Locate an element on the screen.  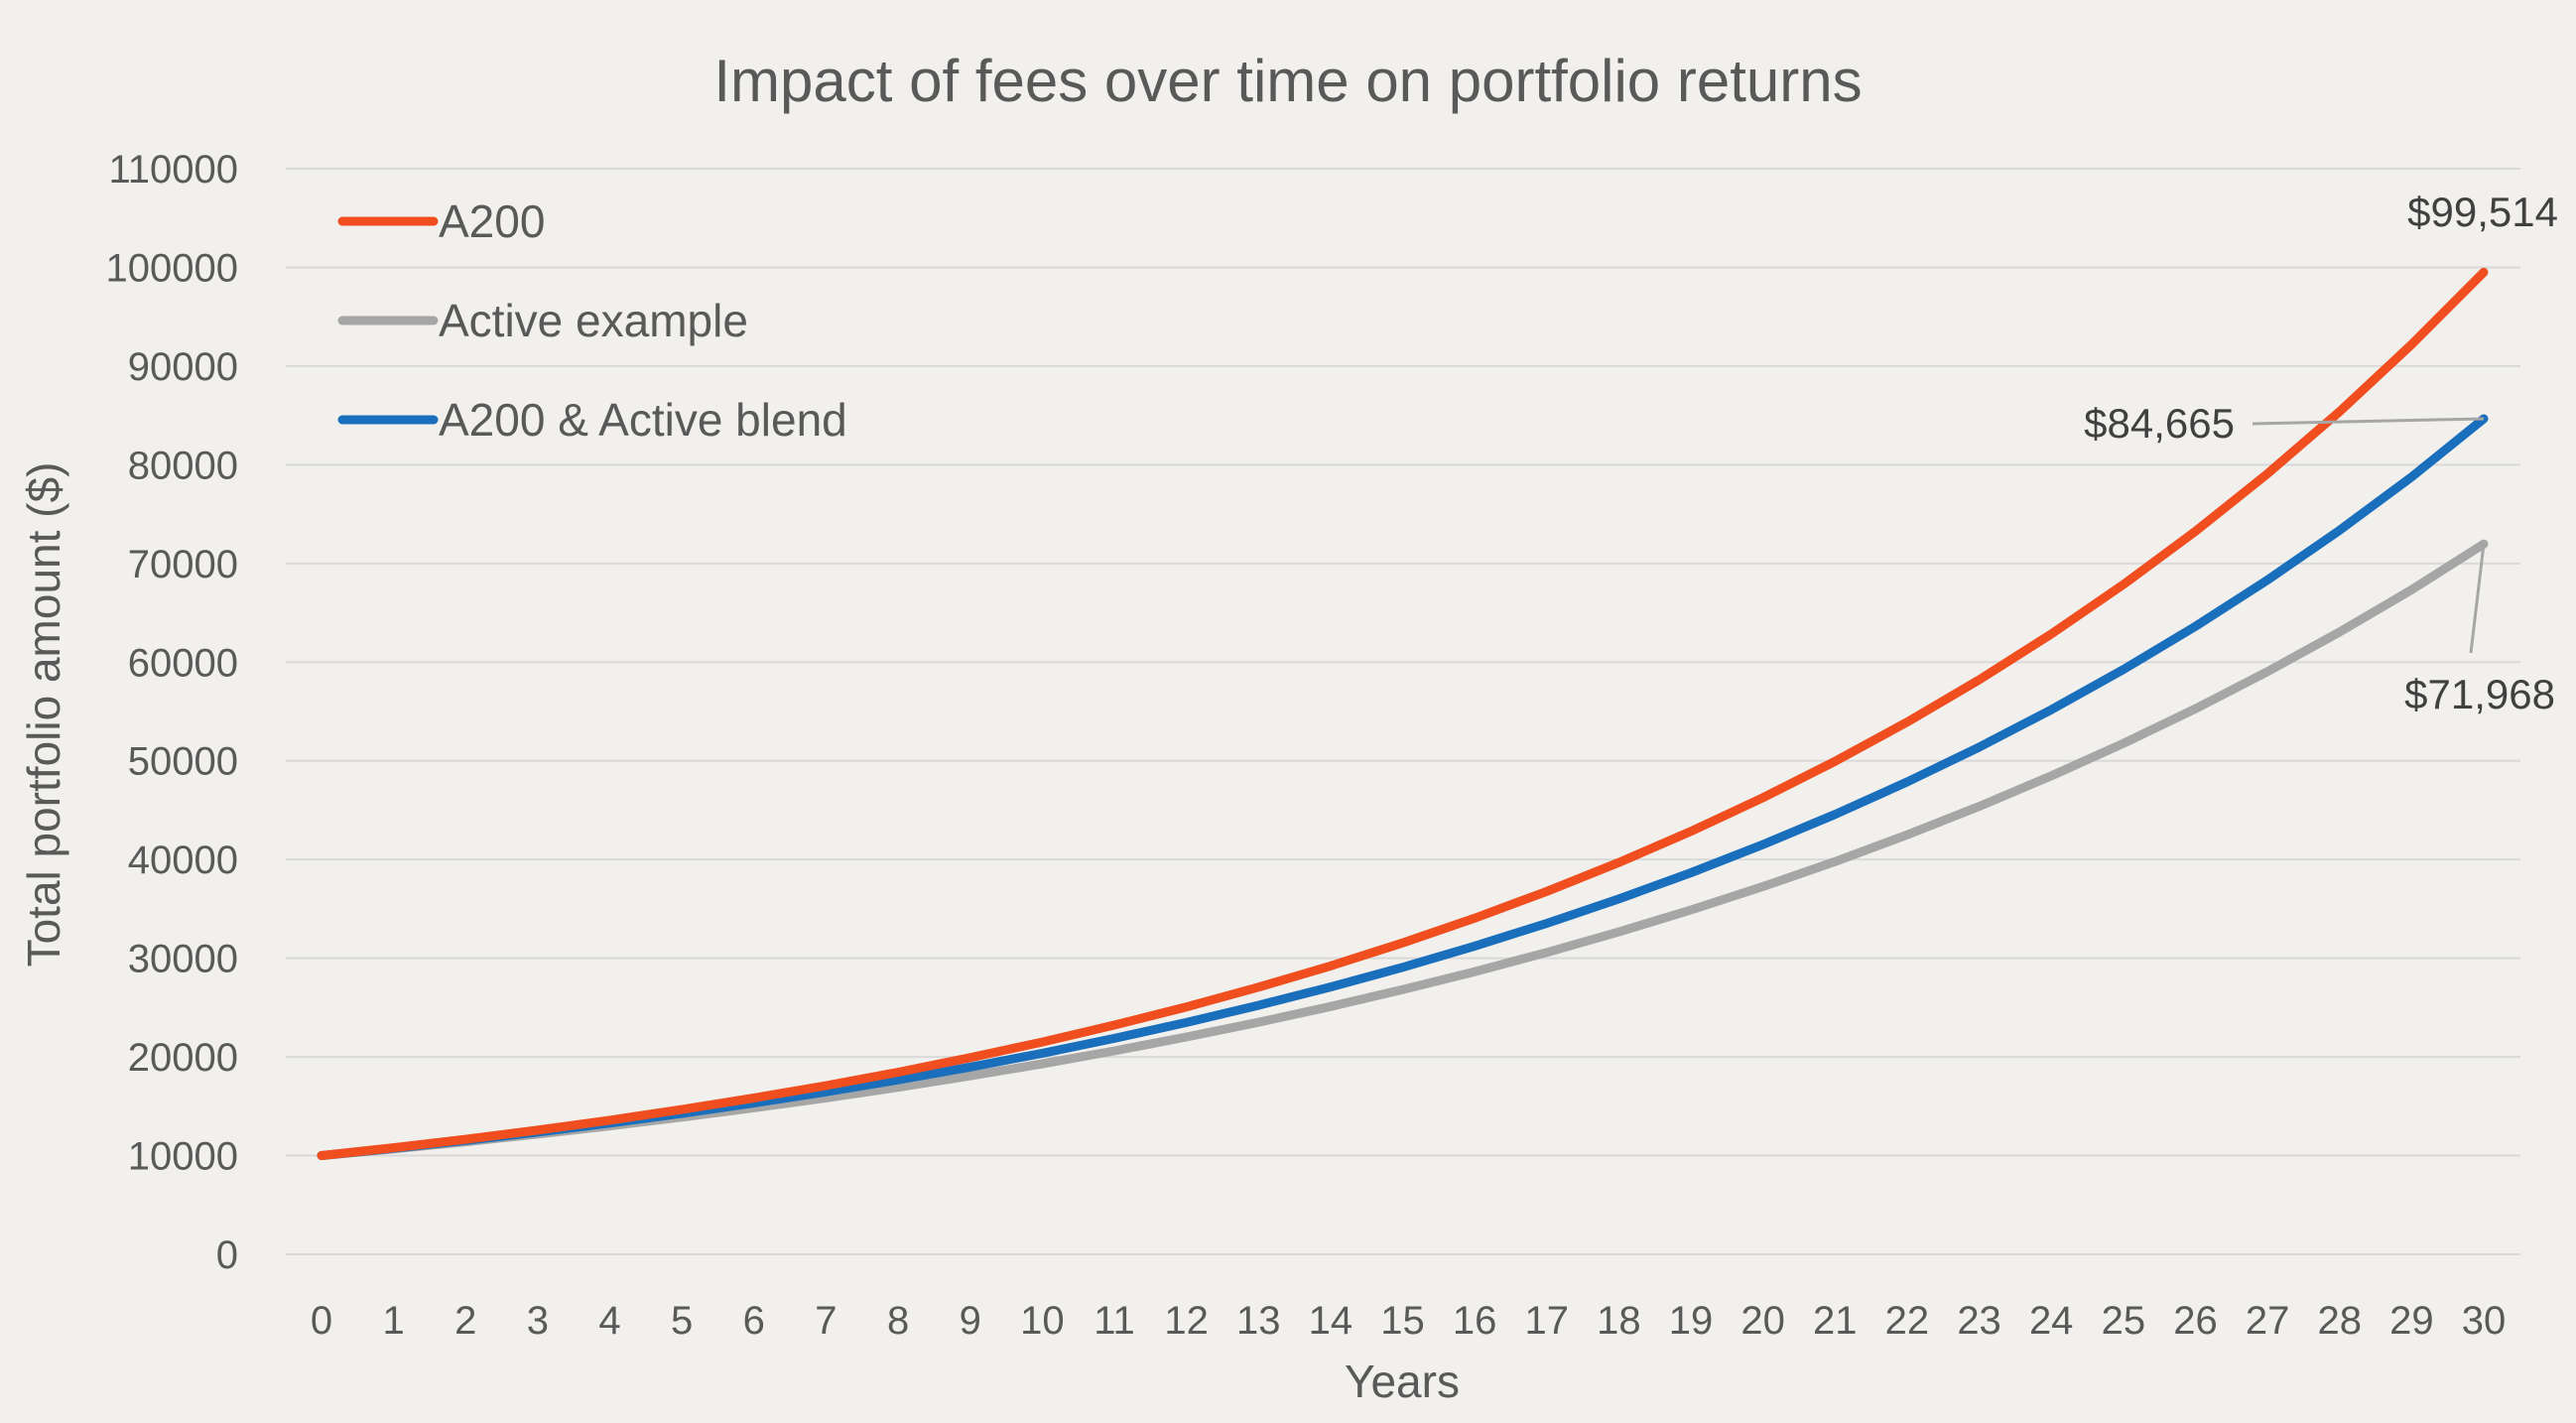
x-tick-label: 6 is located at coordinates (754, 1321).